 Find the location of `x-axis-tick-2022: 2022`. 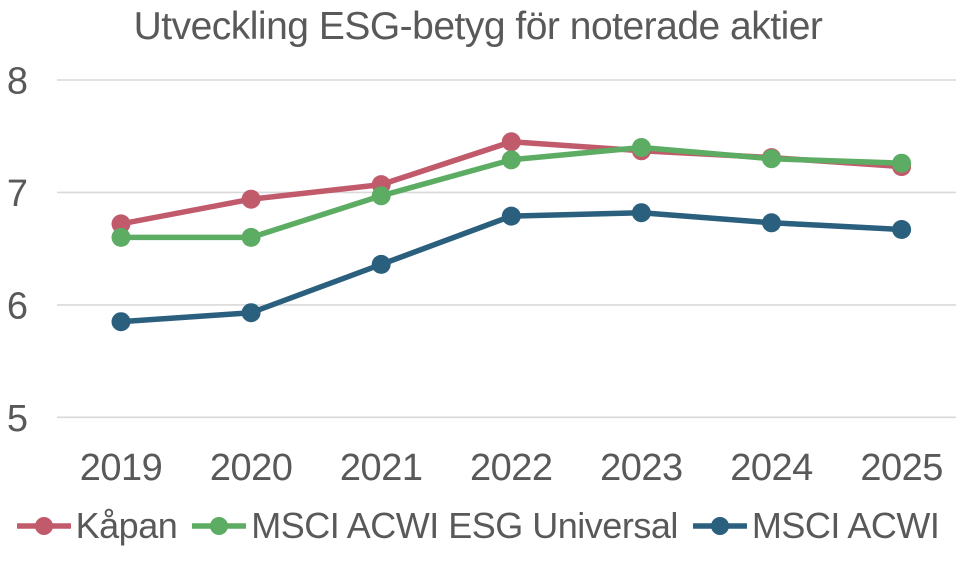

x-axis-tick-2022: 2022 is located at coordinates (511, 468).